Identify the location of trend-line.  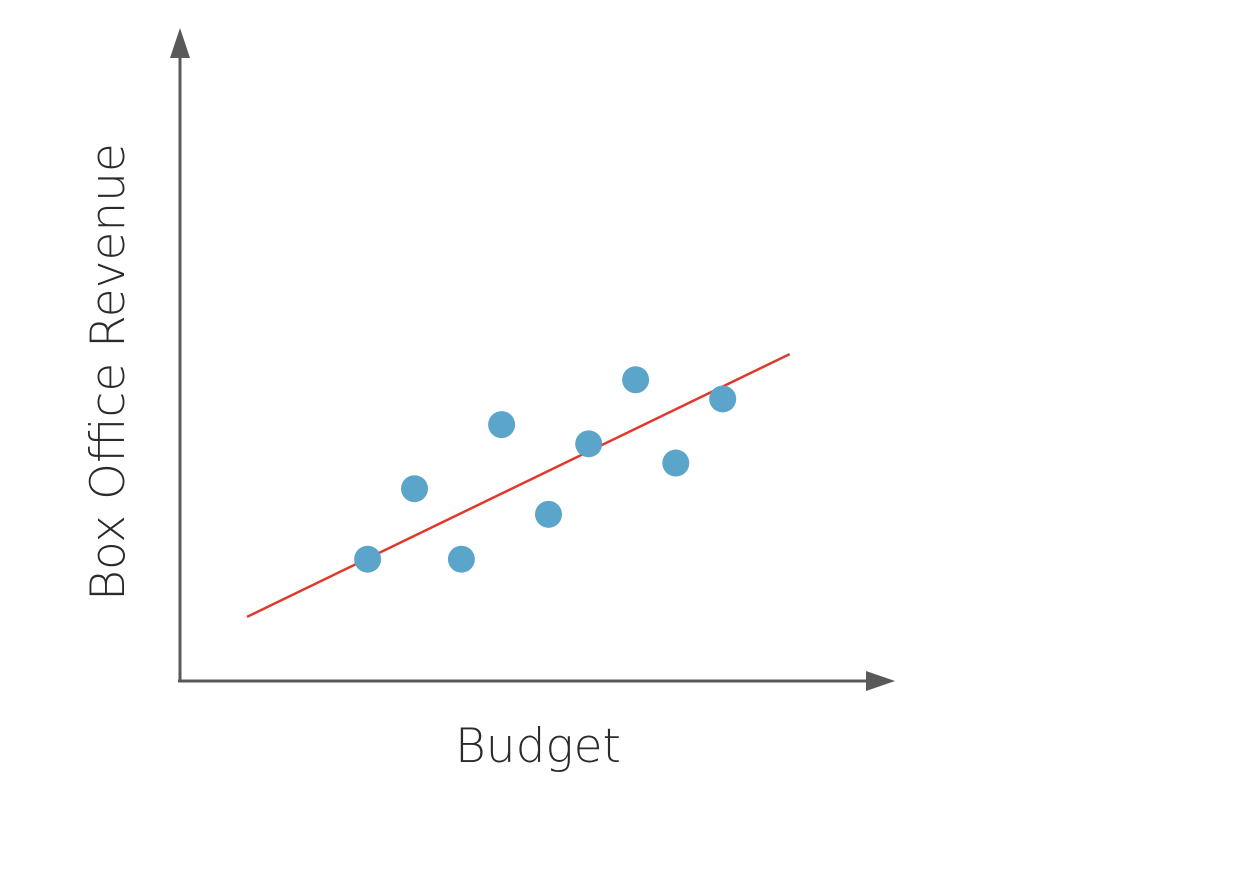
(518, 485).